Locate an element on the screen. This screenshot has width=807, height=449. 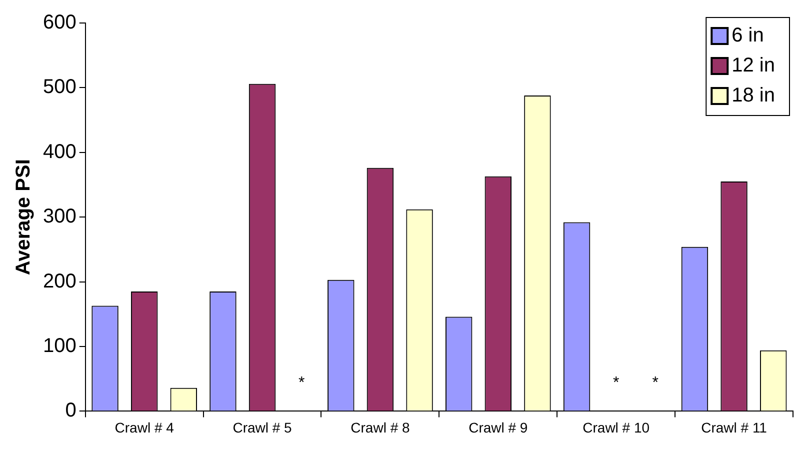
x-tick-label: Crawl # 11 is located at coordinates (734, 427).